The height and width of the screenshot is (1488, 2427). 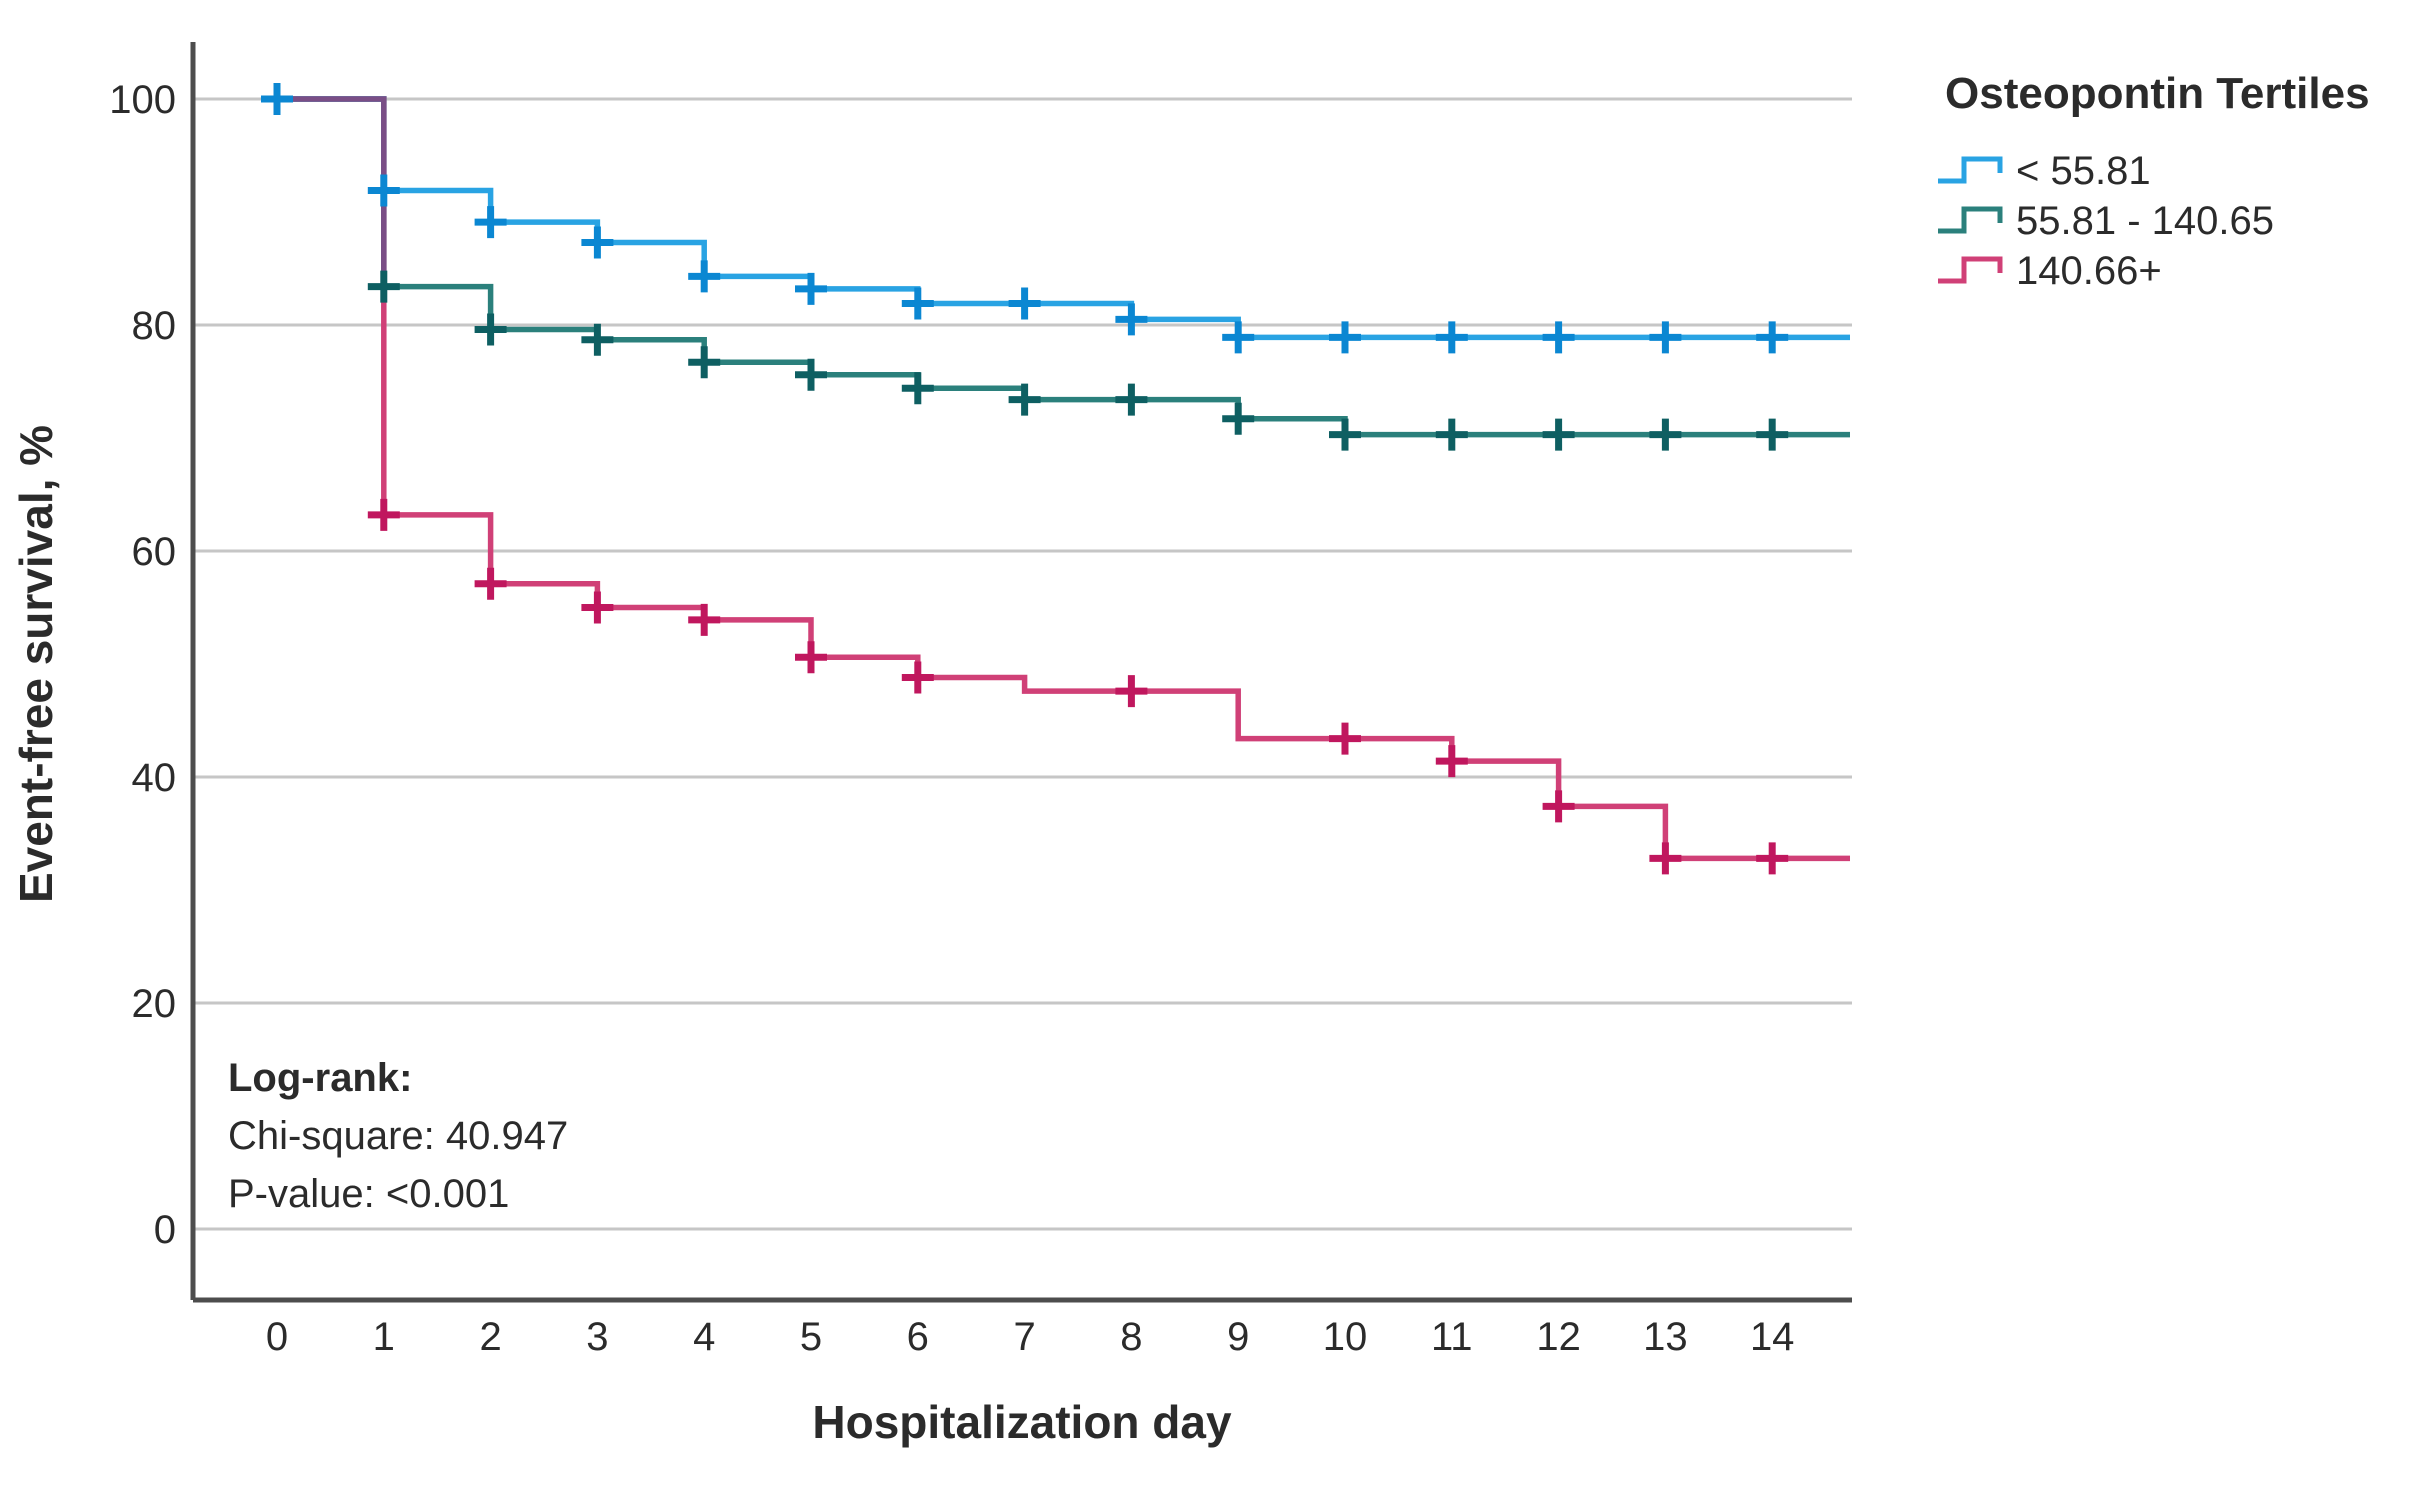 What do you see at coordinates (2157, 93) in the screenshot?
I see `legend-title: Osteopontin Tertiles` at bounding box center [2157, 93].